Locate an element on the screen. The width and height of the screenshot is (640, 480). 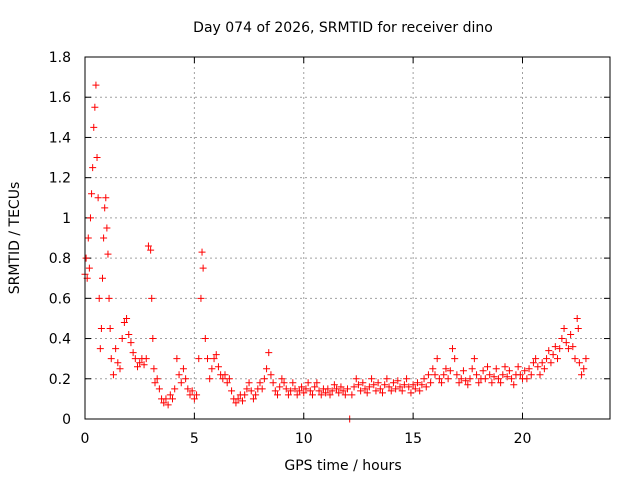
y-tick-label: 0.8 is located at coordinates (60, 259).